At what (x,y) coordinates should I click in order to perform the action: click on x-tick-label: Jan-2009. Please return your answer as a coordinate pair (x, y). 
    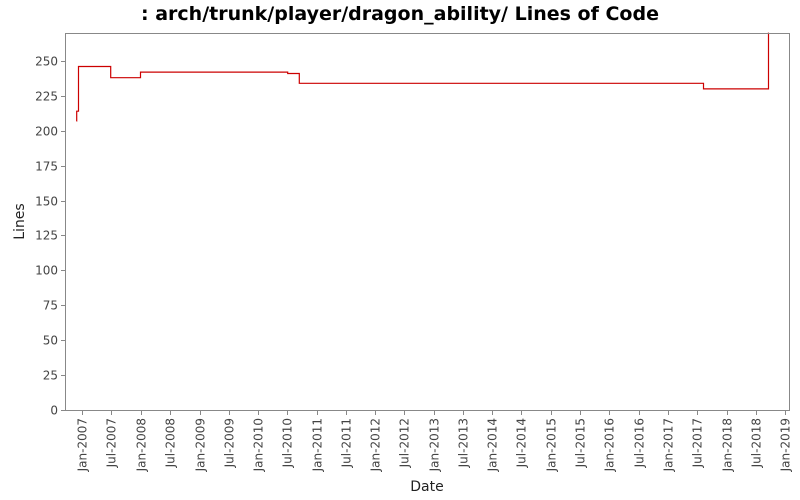
    Looking at the image, I should click on (201, 445).